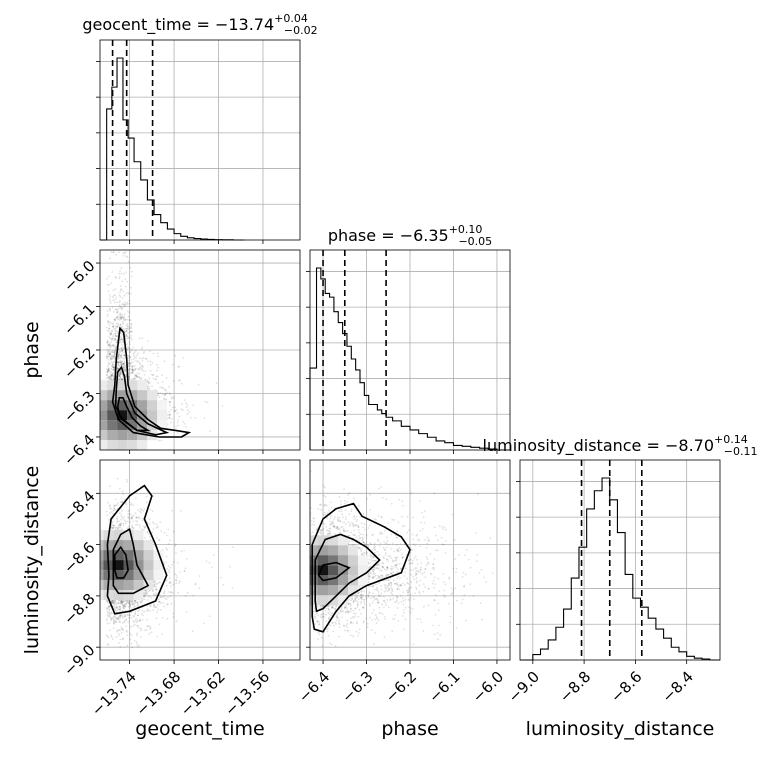 This screenshot has height=760, width=760. Describe the element at coordinates (198, 561) in the screenshot. I see `pair-panel-geocent-time-luminosity-distance` at that location.